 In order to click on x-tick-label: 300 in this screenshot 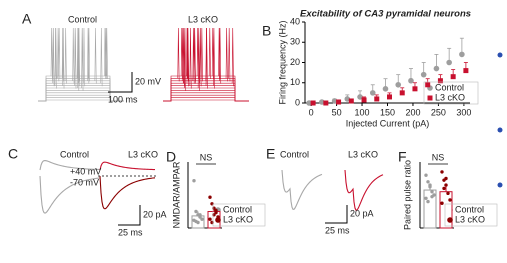, I will do `click(463, 112)`.